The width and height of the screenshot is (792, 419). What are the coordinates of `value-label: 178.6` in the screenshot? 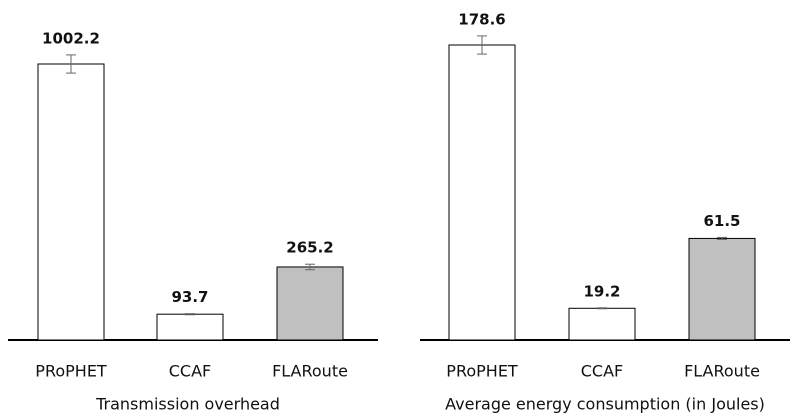 It's located at (481, 19).